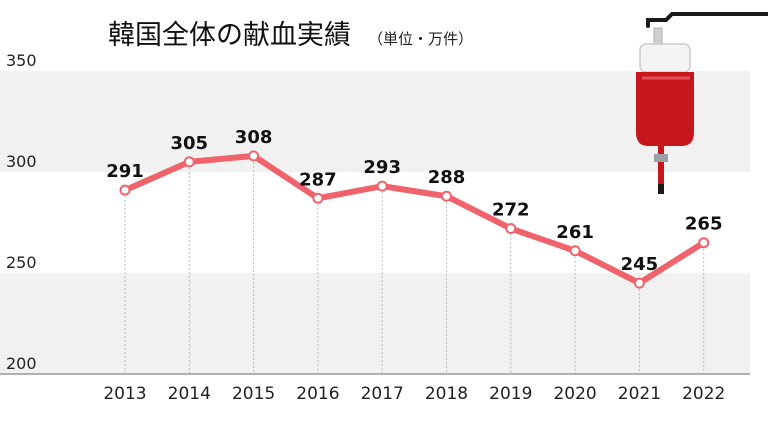 The image size is (768, 439). What do you see at coordinates (639, 394) in the screenshot?
I see `x-tick-label: 2021` at bounding box center [639, 394].